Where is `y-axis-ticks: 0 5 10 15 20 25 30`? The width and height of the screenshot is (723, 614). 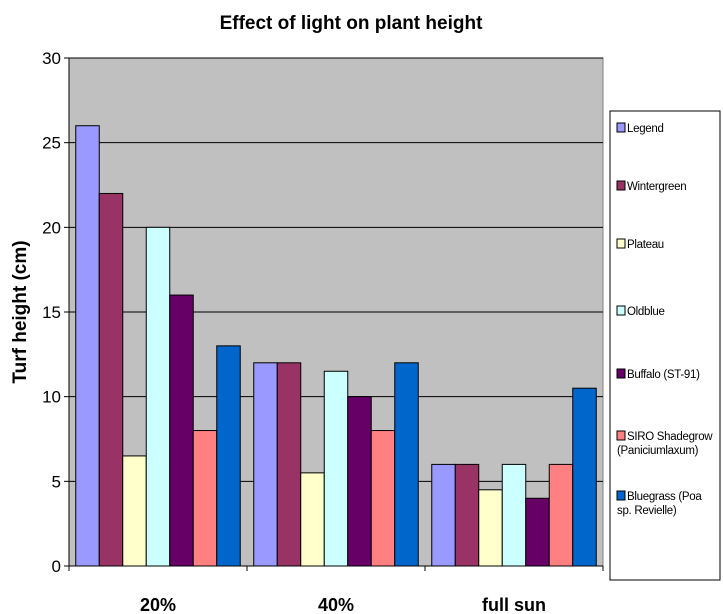 y-axis-ticks: 0 5 10 15 20 25 30 is located at coordinates (55, 312).